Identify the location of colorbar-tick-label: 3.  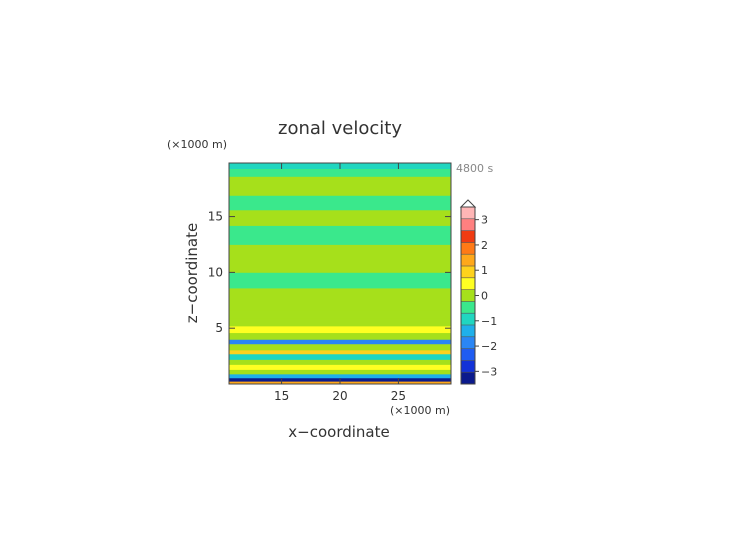
(484, 220).